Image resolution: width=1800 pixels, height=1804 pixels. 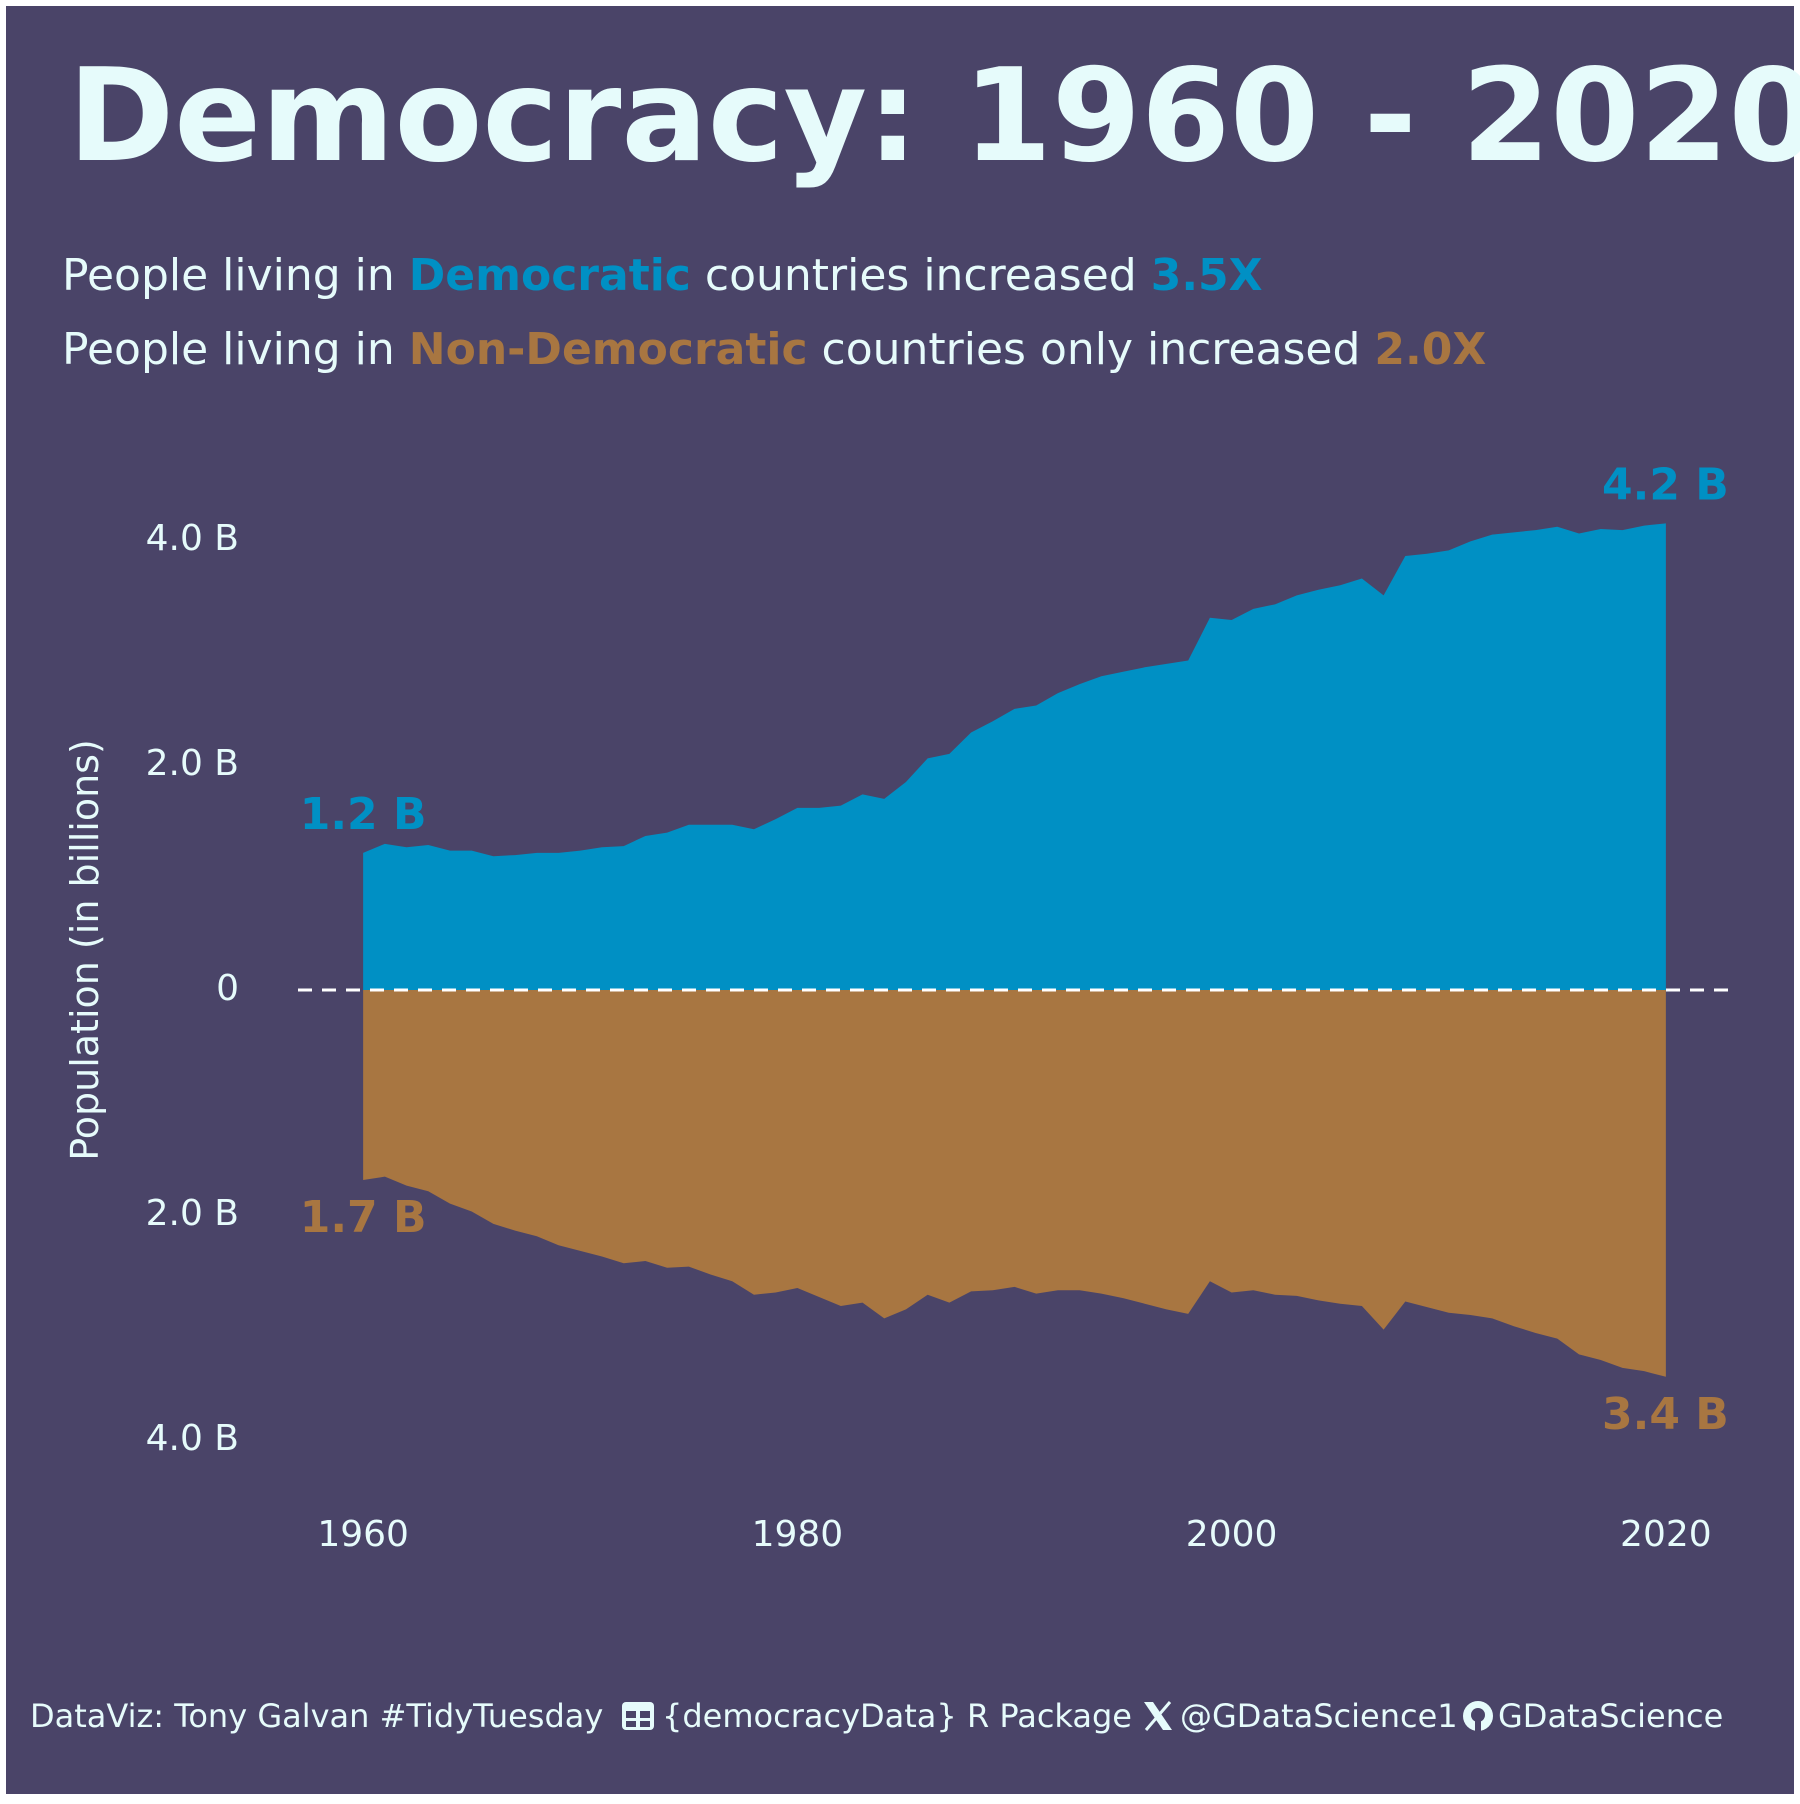 What do you see at coordinates (1319, 1716) in the screenshot?
I see `caption-text: @GDataScience1` at bounding box center [1319, 1716].